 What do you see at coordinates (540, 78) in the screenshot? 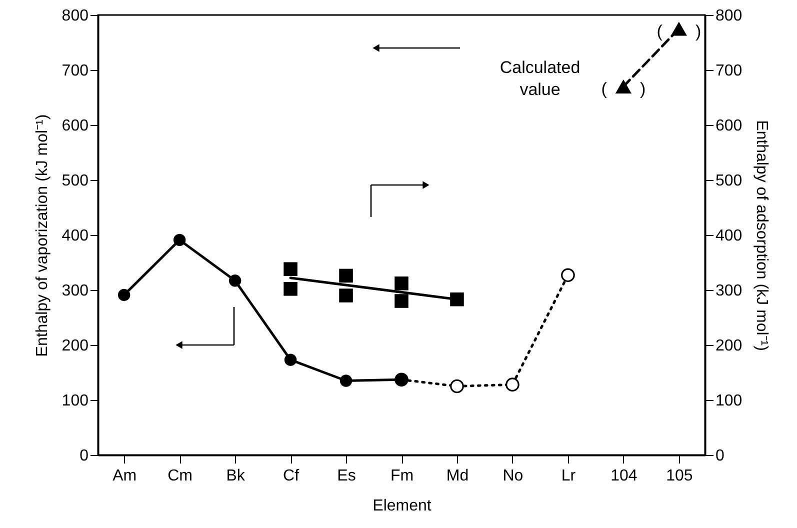
I see `annotation: Calculated value` at bounding box center [540, 78].